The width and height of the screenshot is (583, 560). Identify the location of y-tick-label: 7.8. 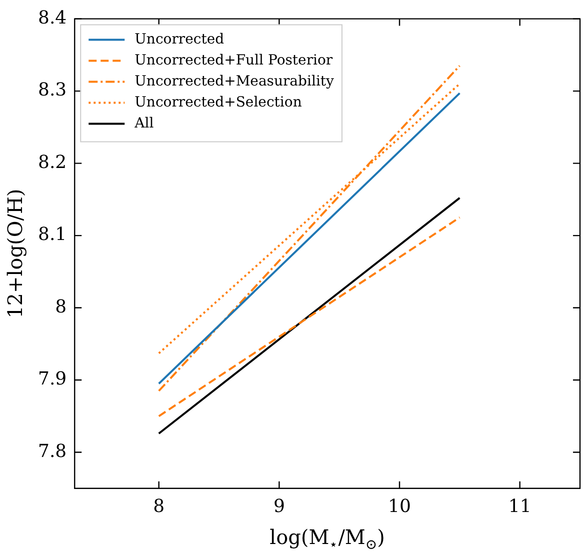
(52, 451).